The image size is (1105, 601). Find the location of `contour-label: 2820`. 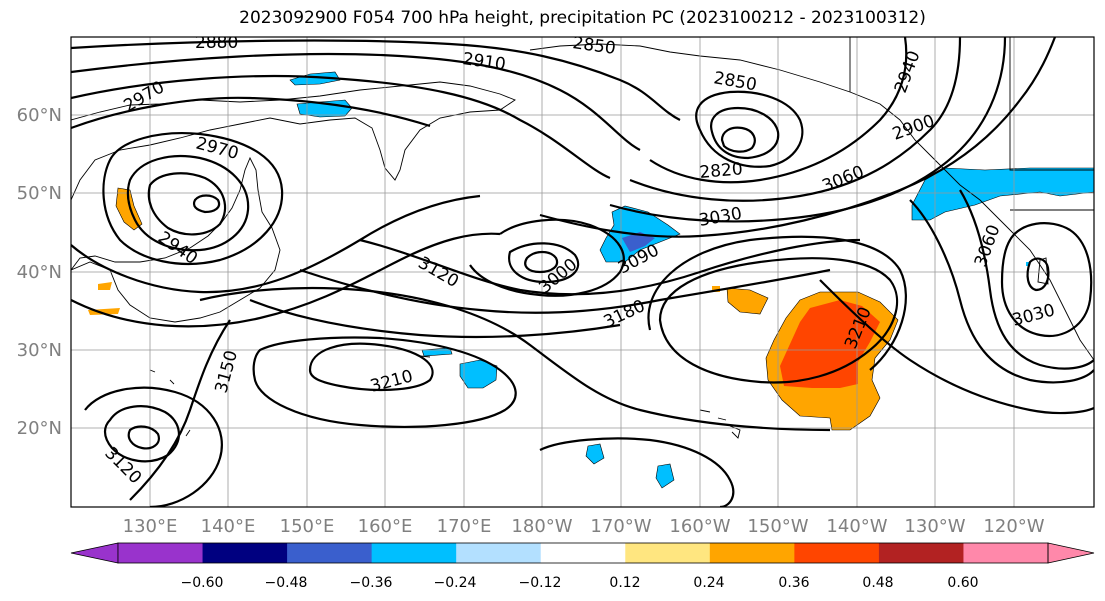

contour-label: 2820 is located at coordinates (721, 171).